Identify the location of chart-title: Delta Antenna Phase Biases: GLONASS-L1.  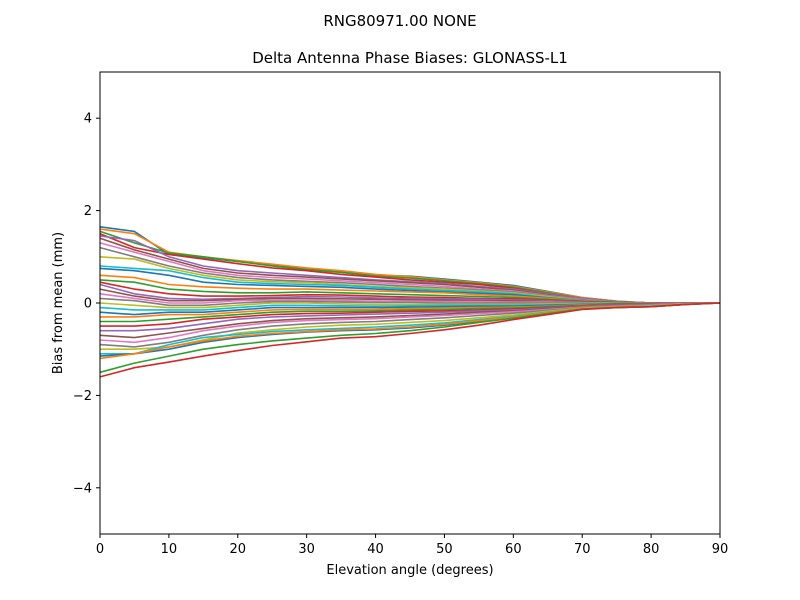
(410, 58).